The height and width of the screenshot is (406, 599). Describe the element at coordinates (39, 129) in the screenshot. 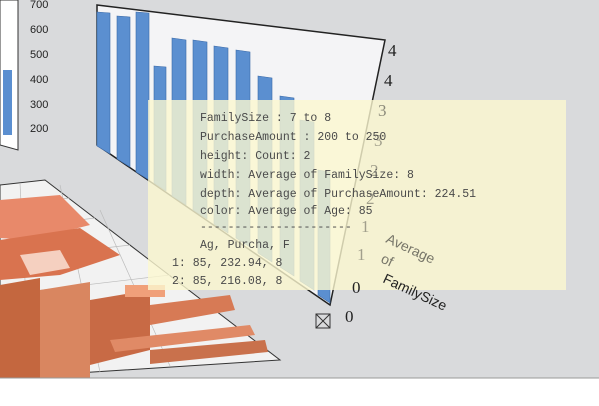

I see `axis-tick-label: 200` at that location.